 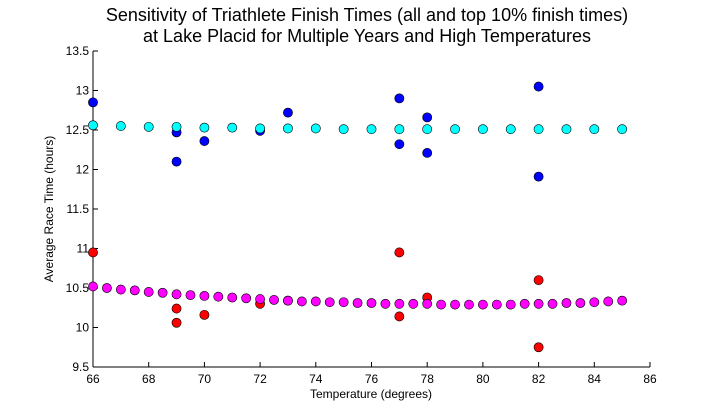 What do you see at coordinates (371, 394) in the screenshot?
I see `x-axis-label: Temperature (degrees)` at bounding box center [371, 394].